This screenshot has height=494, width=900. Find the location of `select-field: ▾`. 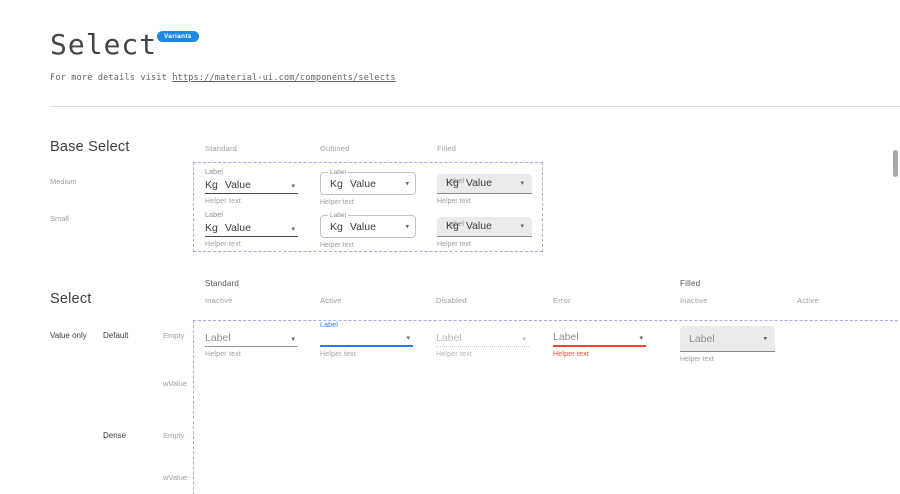

select-field: ▾ is located at coordinates (366, 339).